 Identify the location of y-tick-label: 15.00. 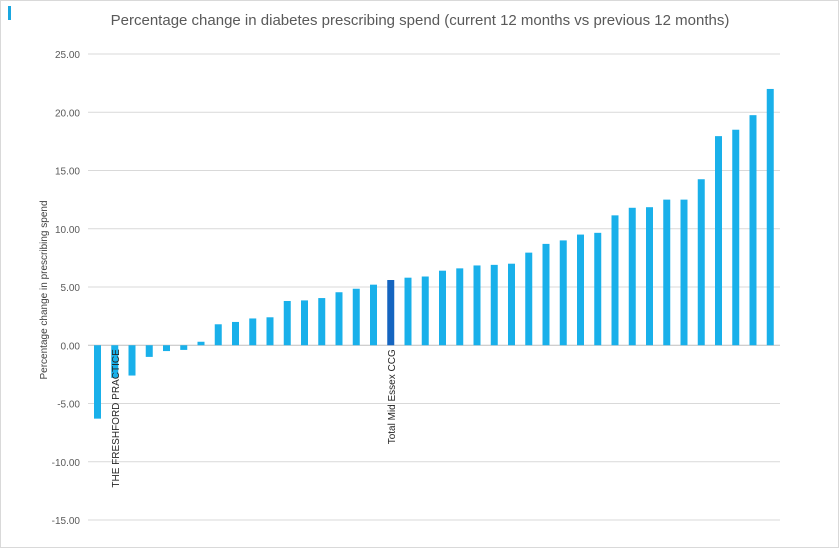
(67, 172).